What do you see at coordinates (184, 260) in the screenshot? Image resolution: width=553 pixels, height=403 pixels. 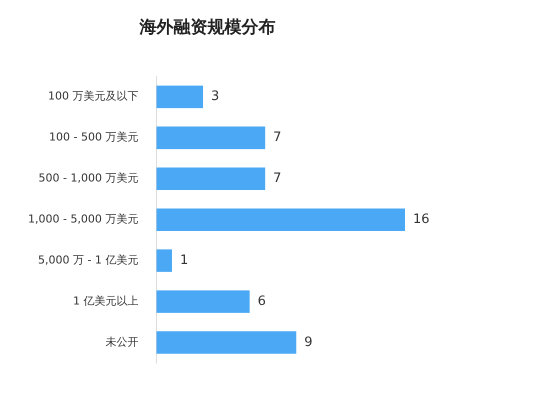 I see `data-label: 1` at bounding box center [184, 260].